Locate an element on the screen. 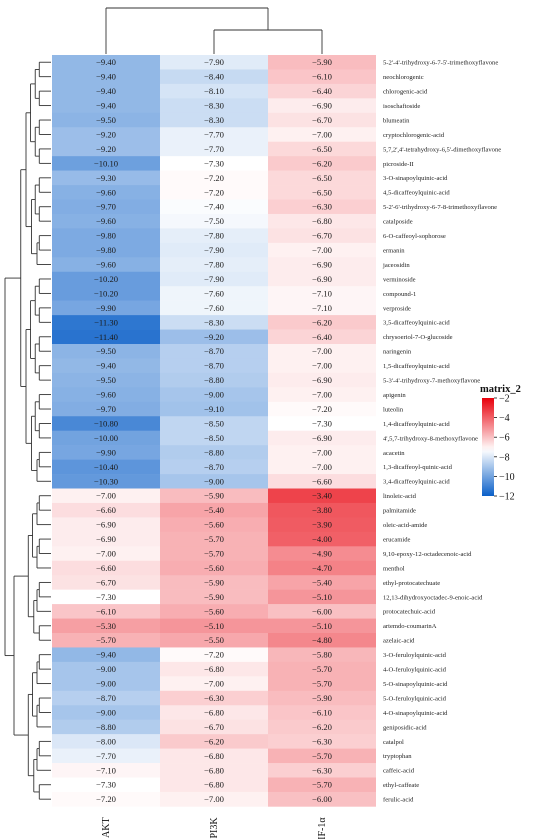  row-label: 12,13-dihydroxyoctadec-9-enoic-acid is located at coordinates (433, 597).